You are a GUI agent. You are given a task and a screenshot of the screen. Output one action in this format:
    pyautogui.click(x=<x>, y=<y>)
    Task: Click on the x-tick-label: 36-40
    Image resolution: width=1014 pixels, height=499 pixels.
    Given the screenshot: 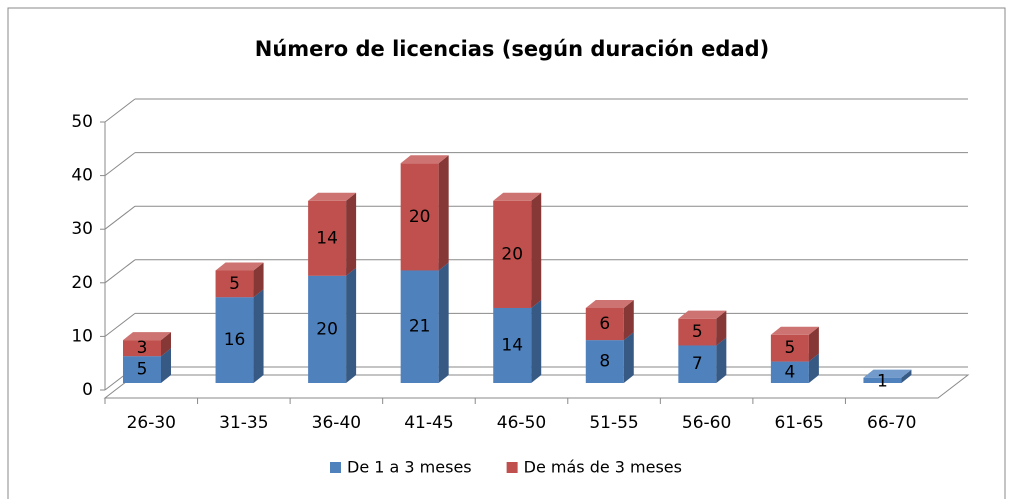 What is the action you would take?
    pyautogui.click(x=336, y=423)
    